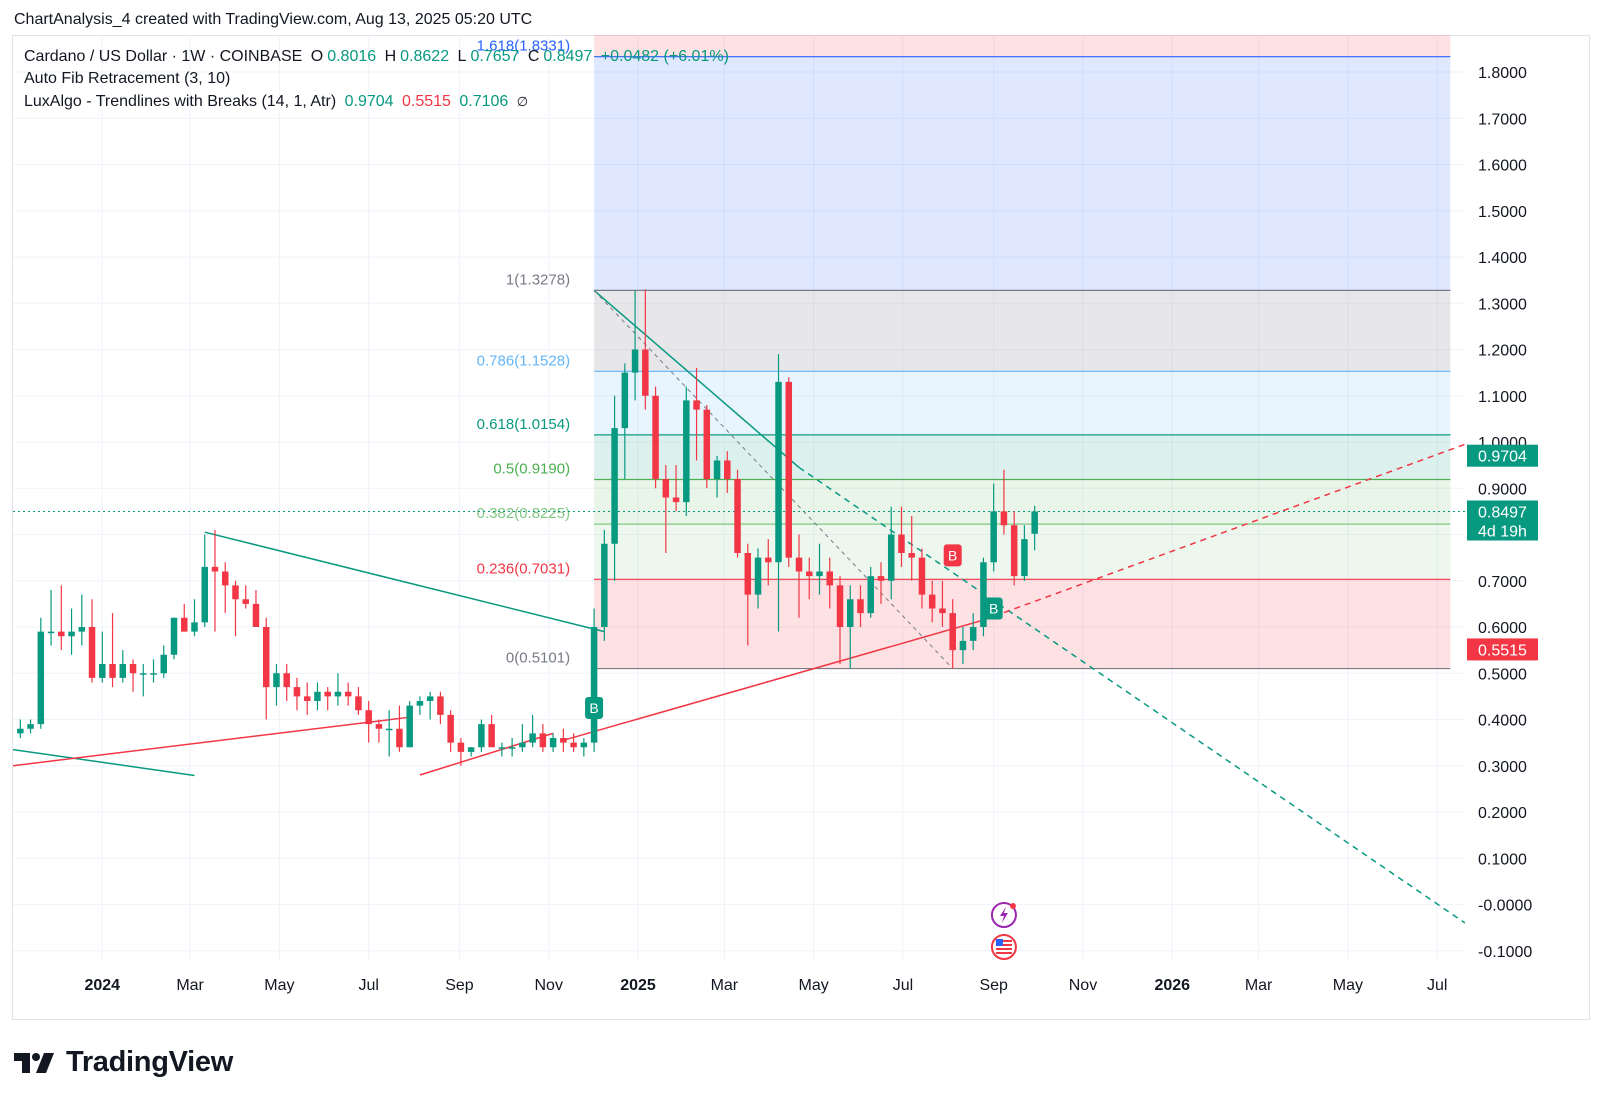  Describe the element at coordinates (163, 56) in the screenshot. I see `legend-symbol: Cardano / US Dollar · 1W · COINBASE` at that location.